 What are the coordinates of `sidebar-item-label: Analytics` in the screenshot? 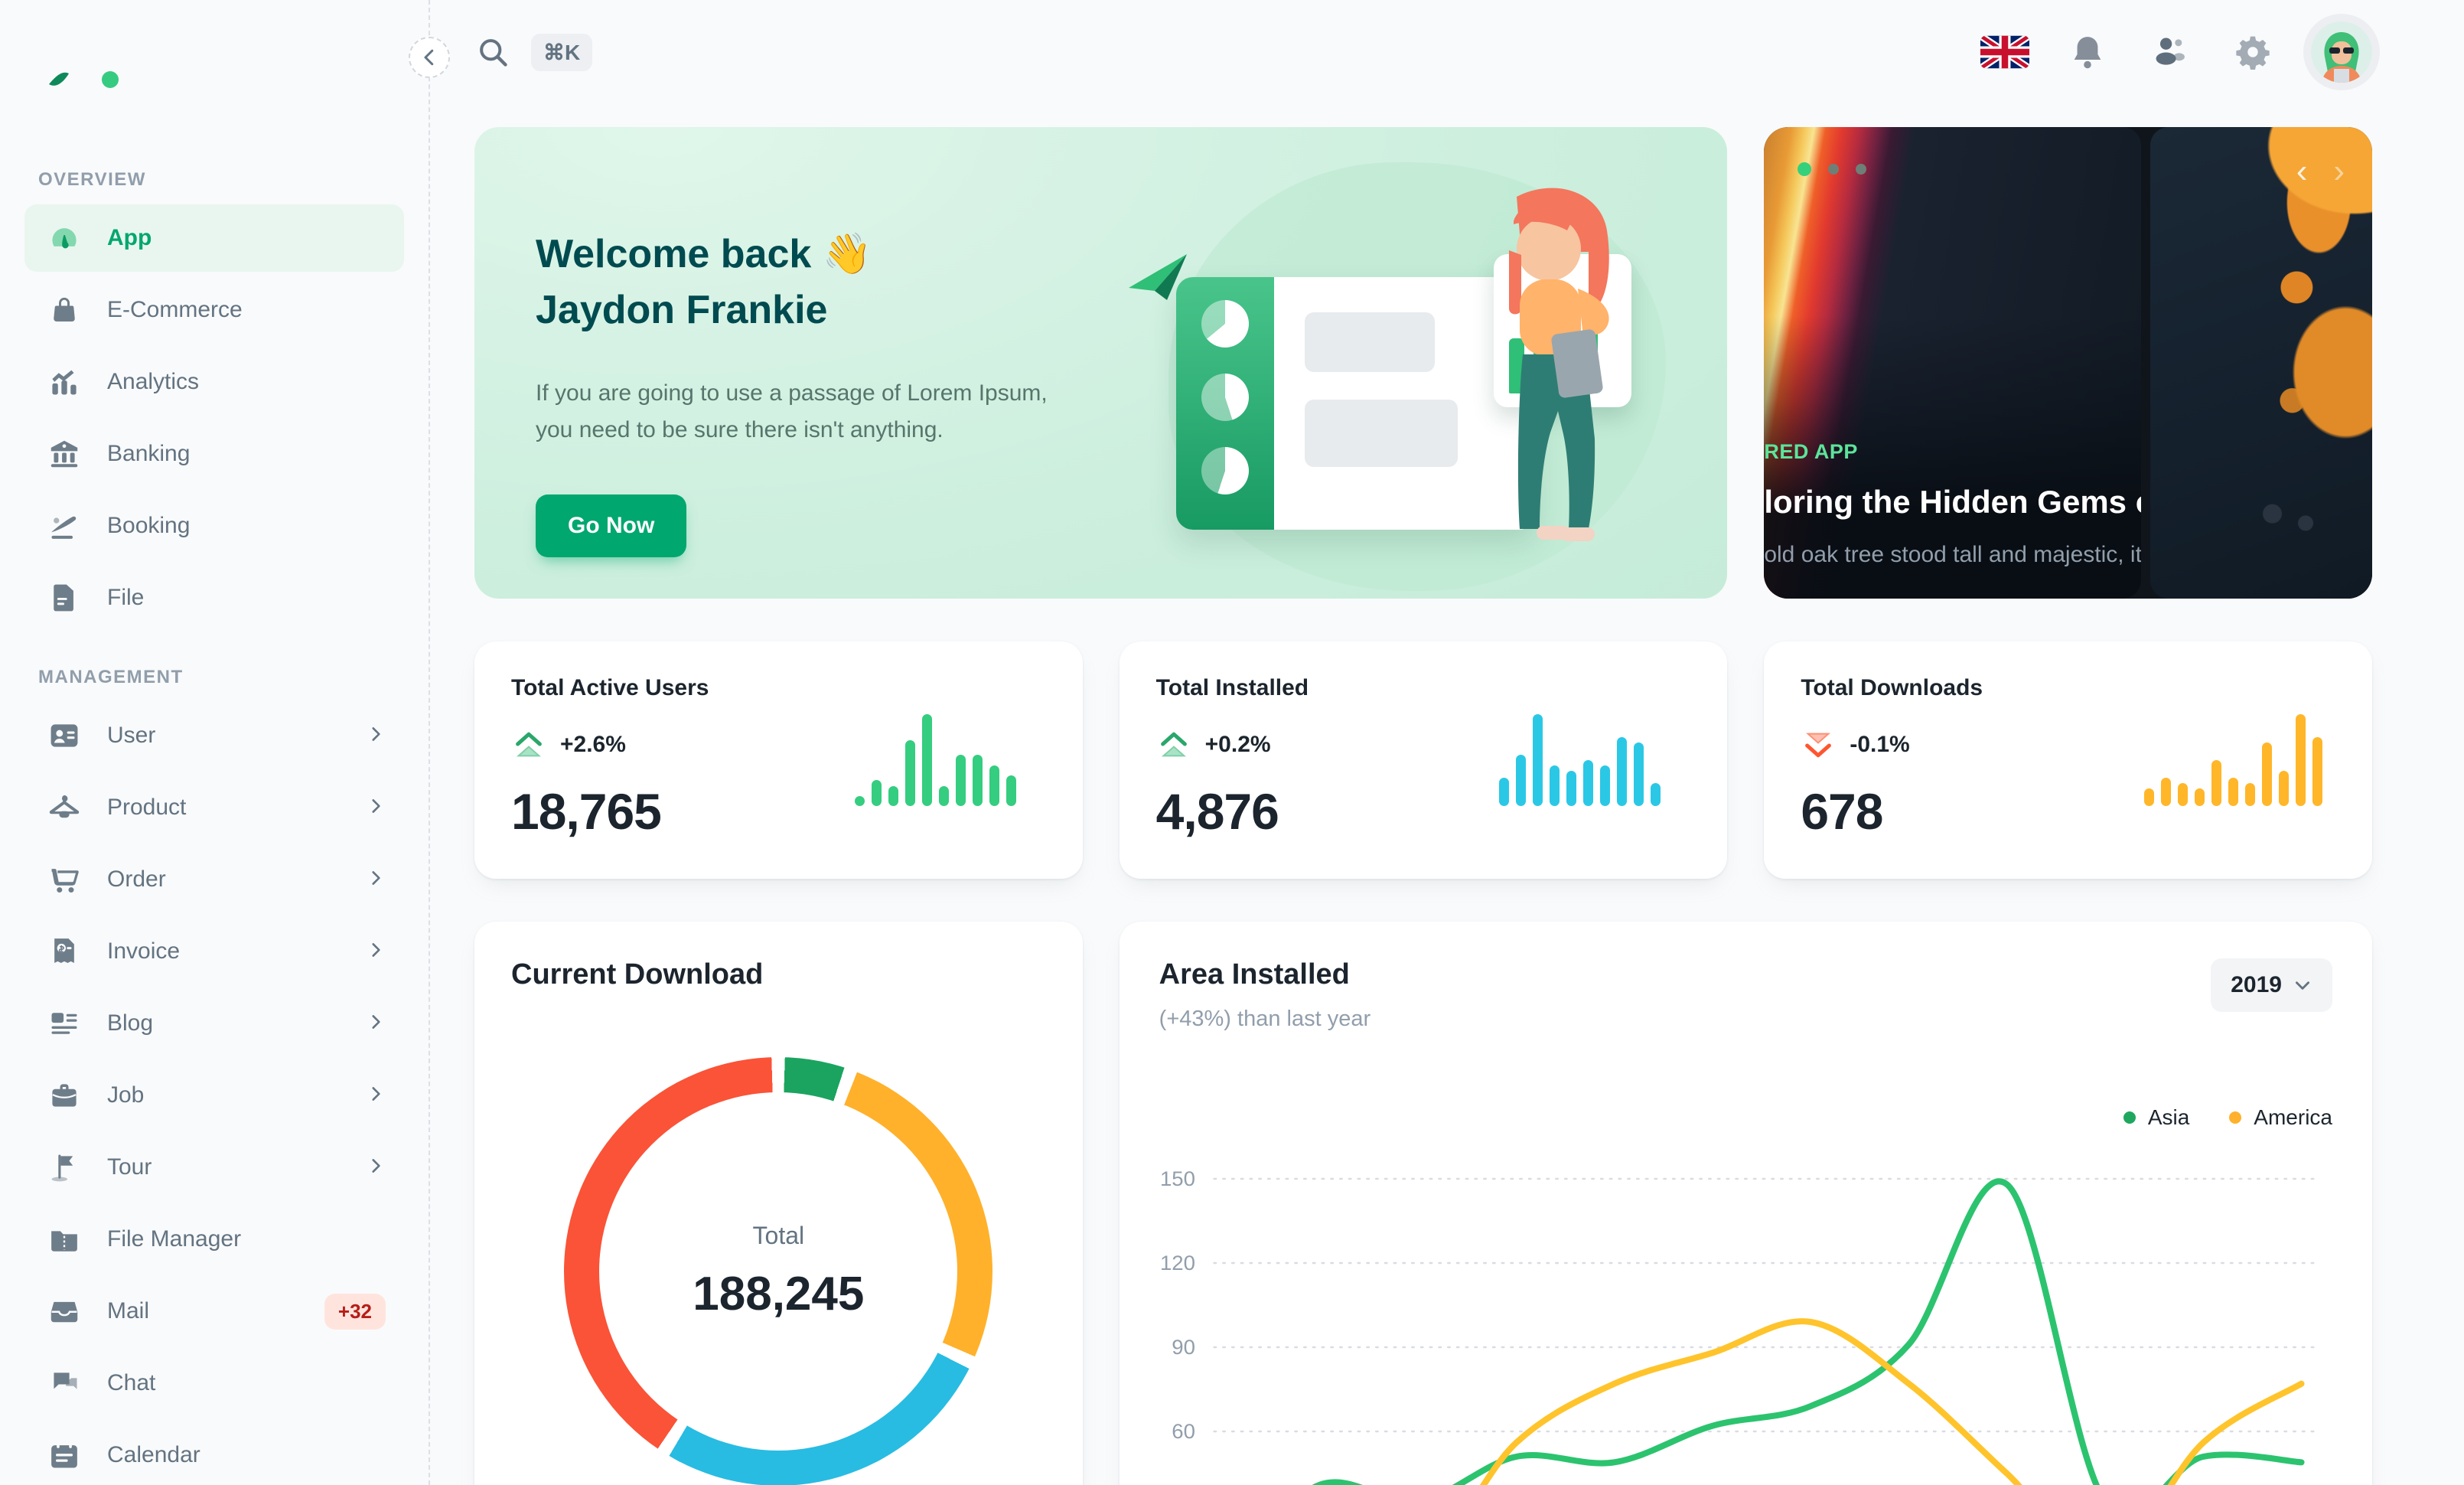 It's located at (153, 381).